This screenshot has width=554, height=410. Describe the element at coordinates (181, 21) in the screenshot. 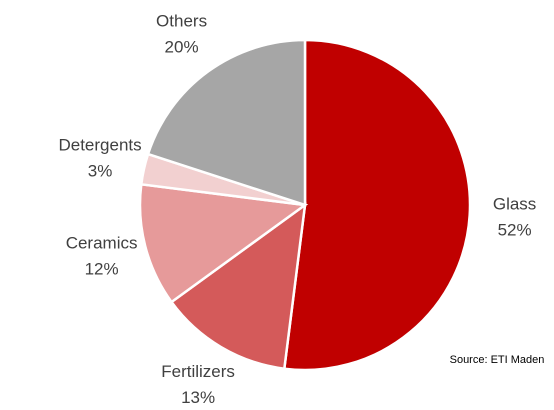

I see `slice-label: Others` at that location.